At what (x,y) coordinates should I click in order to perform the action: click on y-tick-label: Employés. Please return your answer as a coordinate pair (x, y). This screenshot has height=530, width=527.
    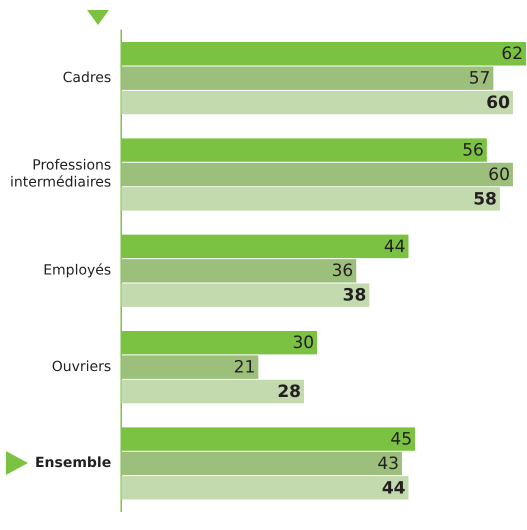
    Looking at the image, I should click on (77, 270).